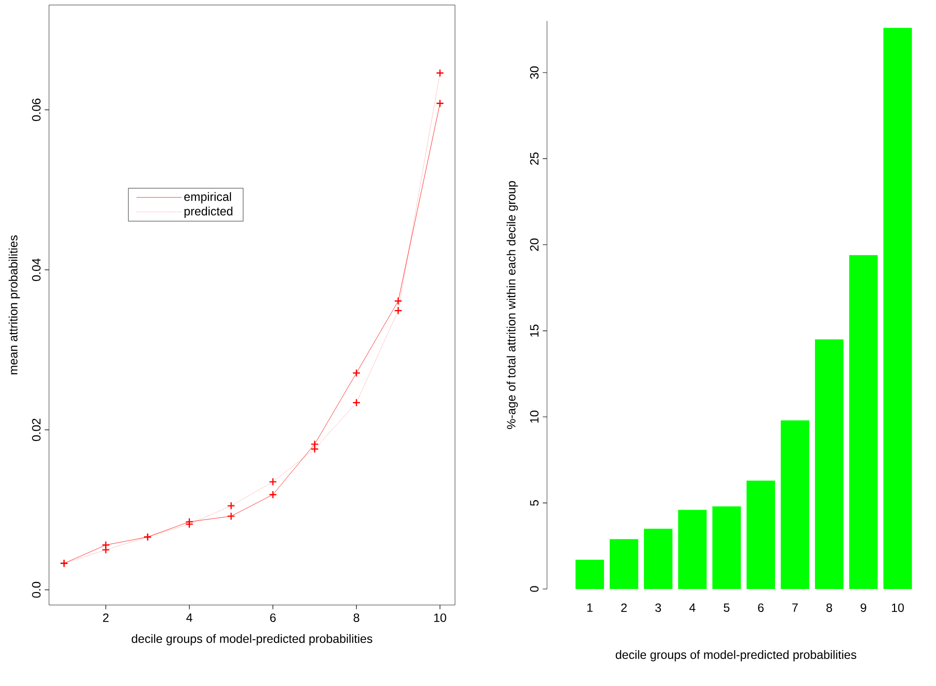 The image size is (936, 686). What do you see at coordinates (534, 72) in the screenshot?
I see `y-tick-label: 30` at bounding box center [534, 72].